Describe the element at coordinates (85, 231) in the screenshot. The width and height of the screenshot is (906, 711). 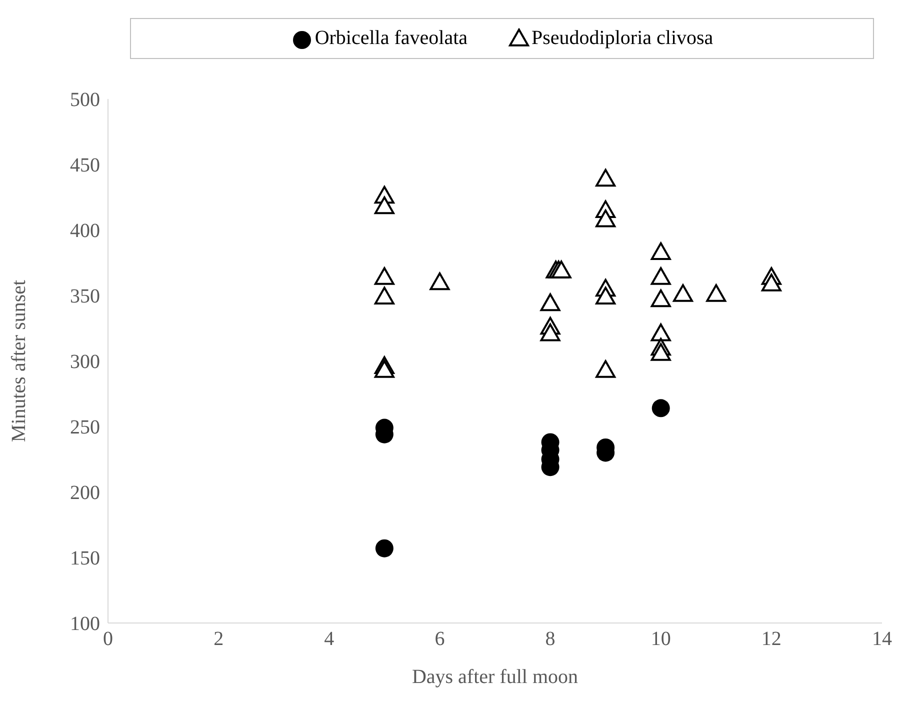
I see `y-tick-label: 400` at that location.